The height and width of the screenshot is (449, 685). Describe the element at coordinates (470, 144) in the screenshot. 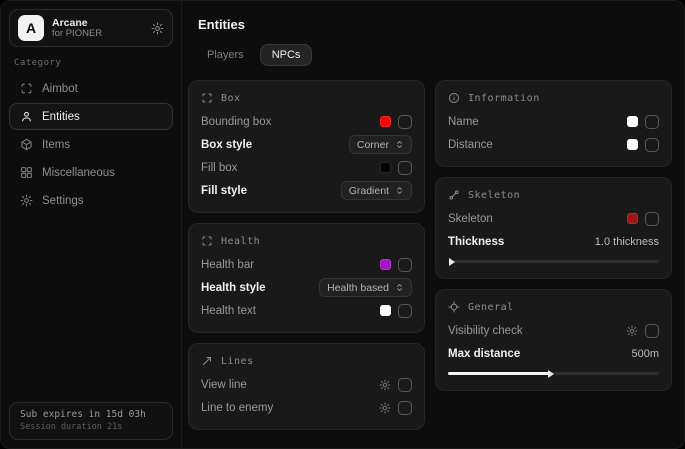

I see `setting-label: Distance` at that location.